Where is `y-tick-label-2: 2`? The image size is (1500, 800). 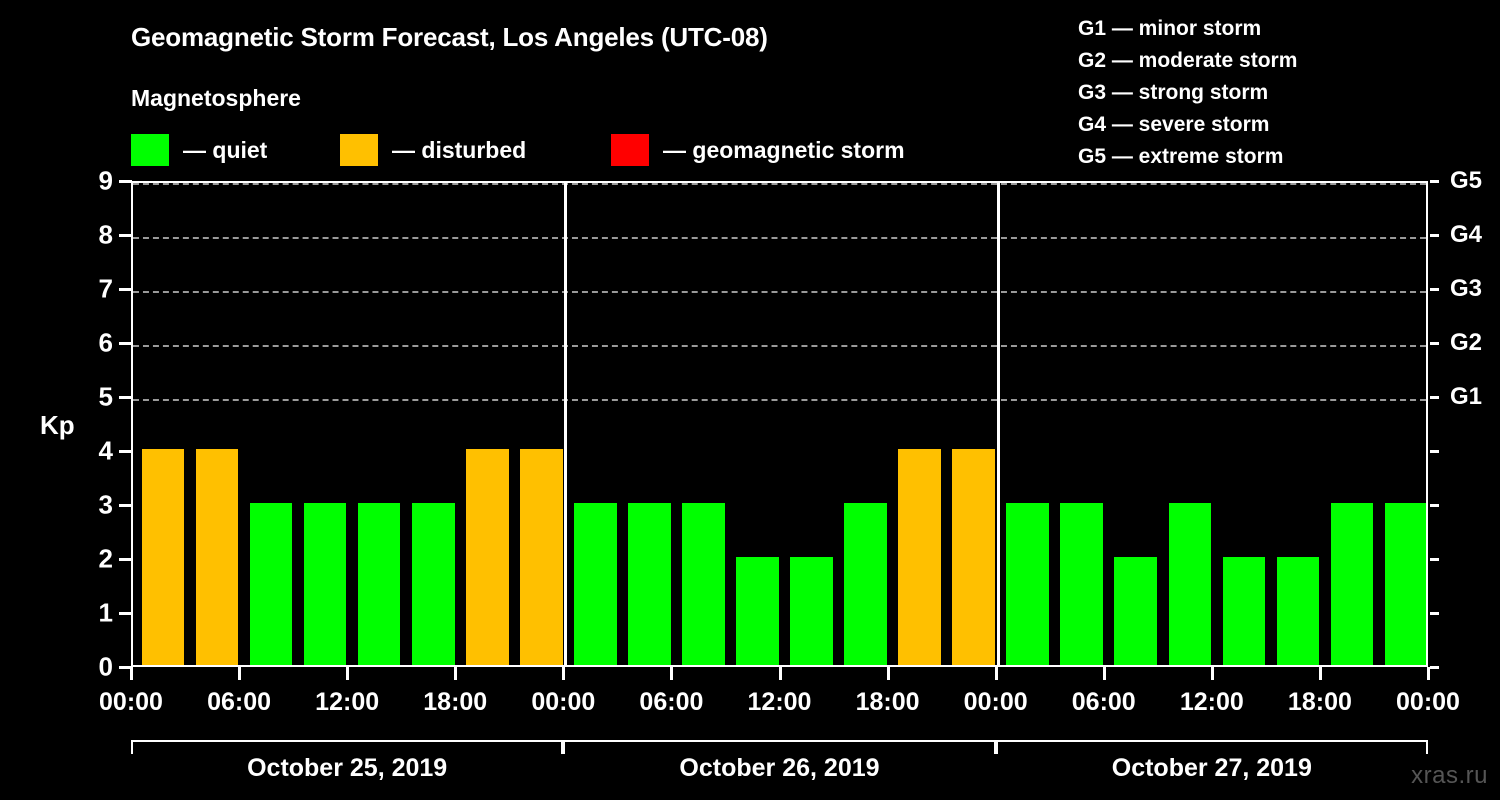
y-tick-label-2: 2 is located at coordinates (105, 558).